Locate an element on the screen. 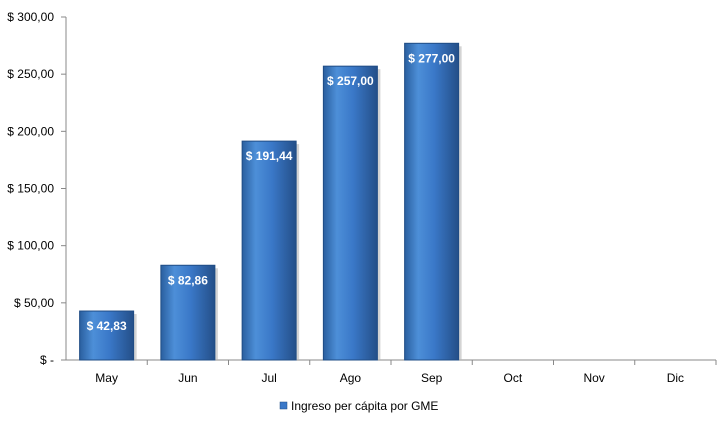 The width and height of the screenshot is (721, 428). data-label: $ 42,83 is located at coordinates (107, 326).